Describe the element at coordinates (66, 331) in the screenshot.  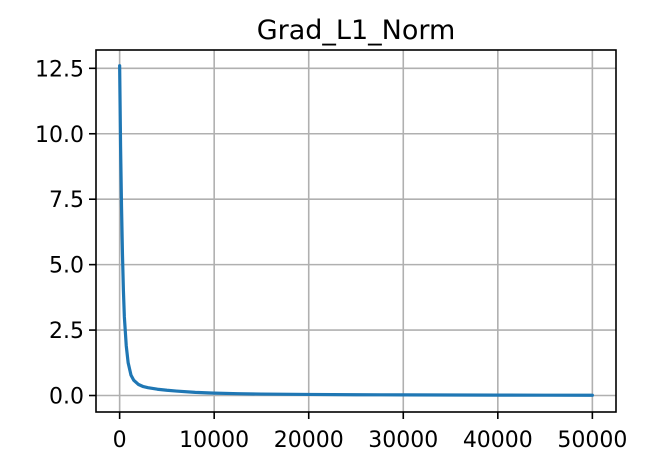
I see `y-tick-label: 2.5` at that location.